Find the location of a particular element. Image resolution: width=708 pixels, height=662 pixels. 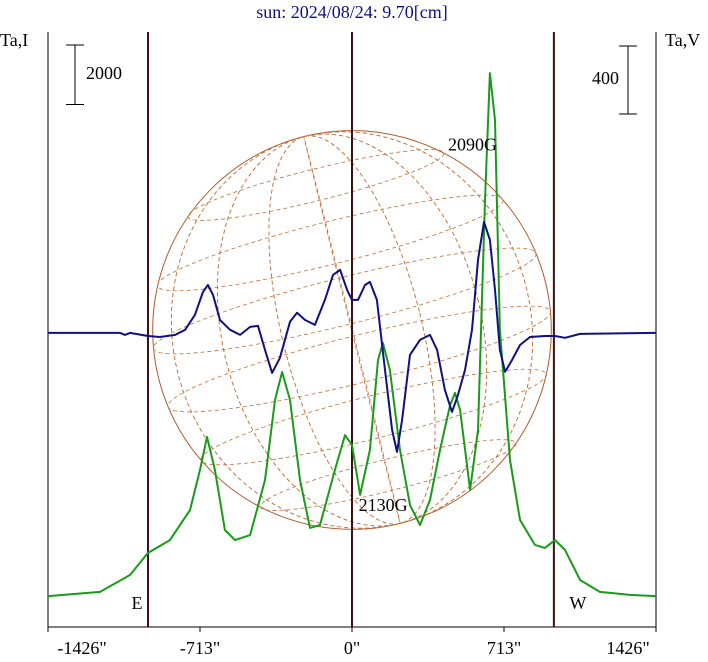

y2-scale-bar-label: 400 is located at coordinates (605, 78).